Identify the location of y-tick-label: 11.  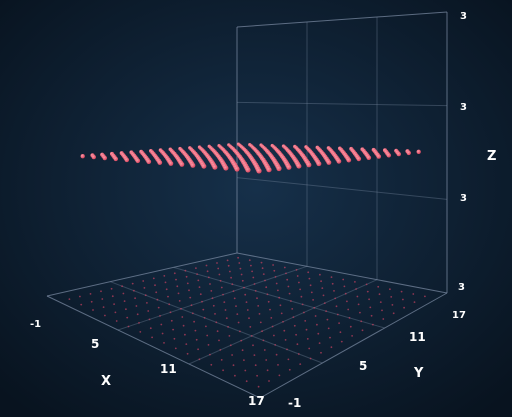
(417, 337).